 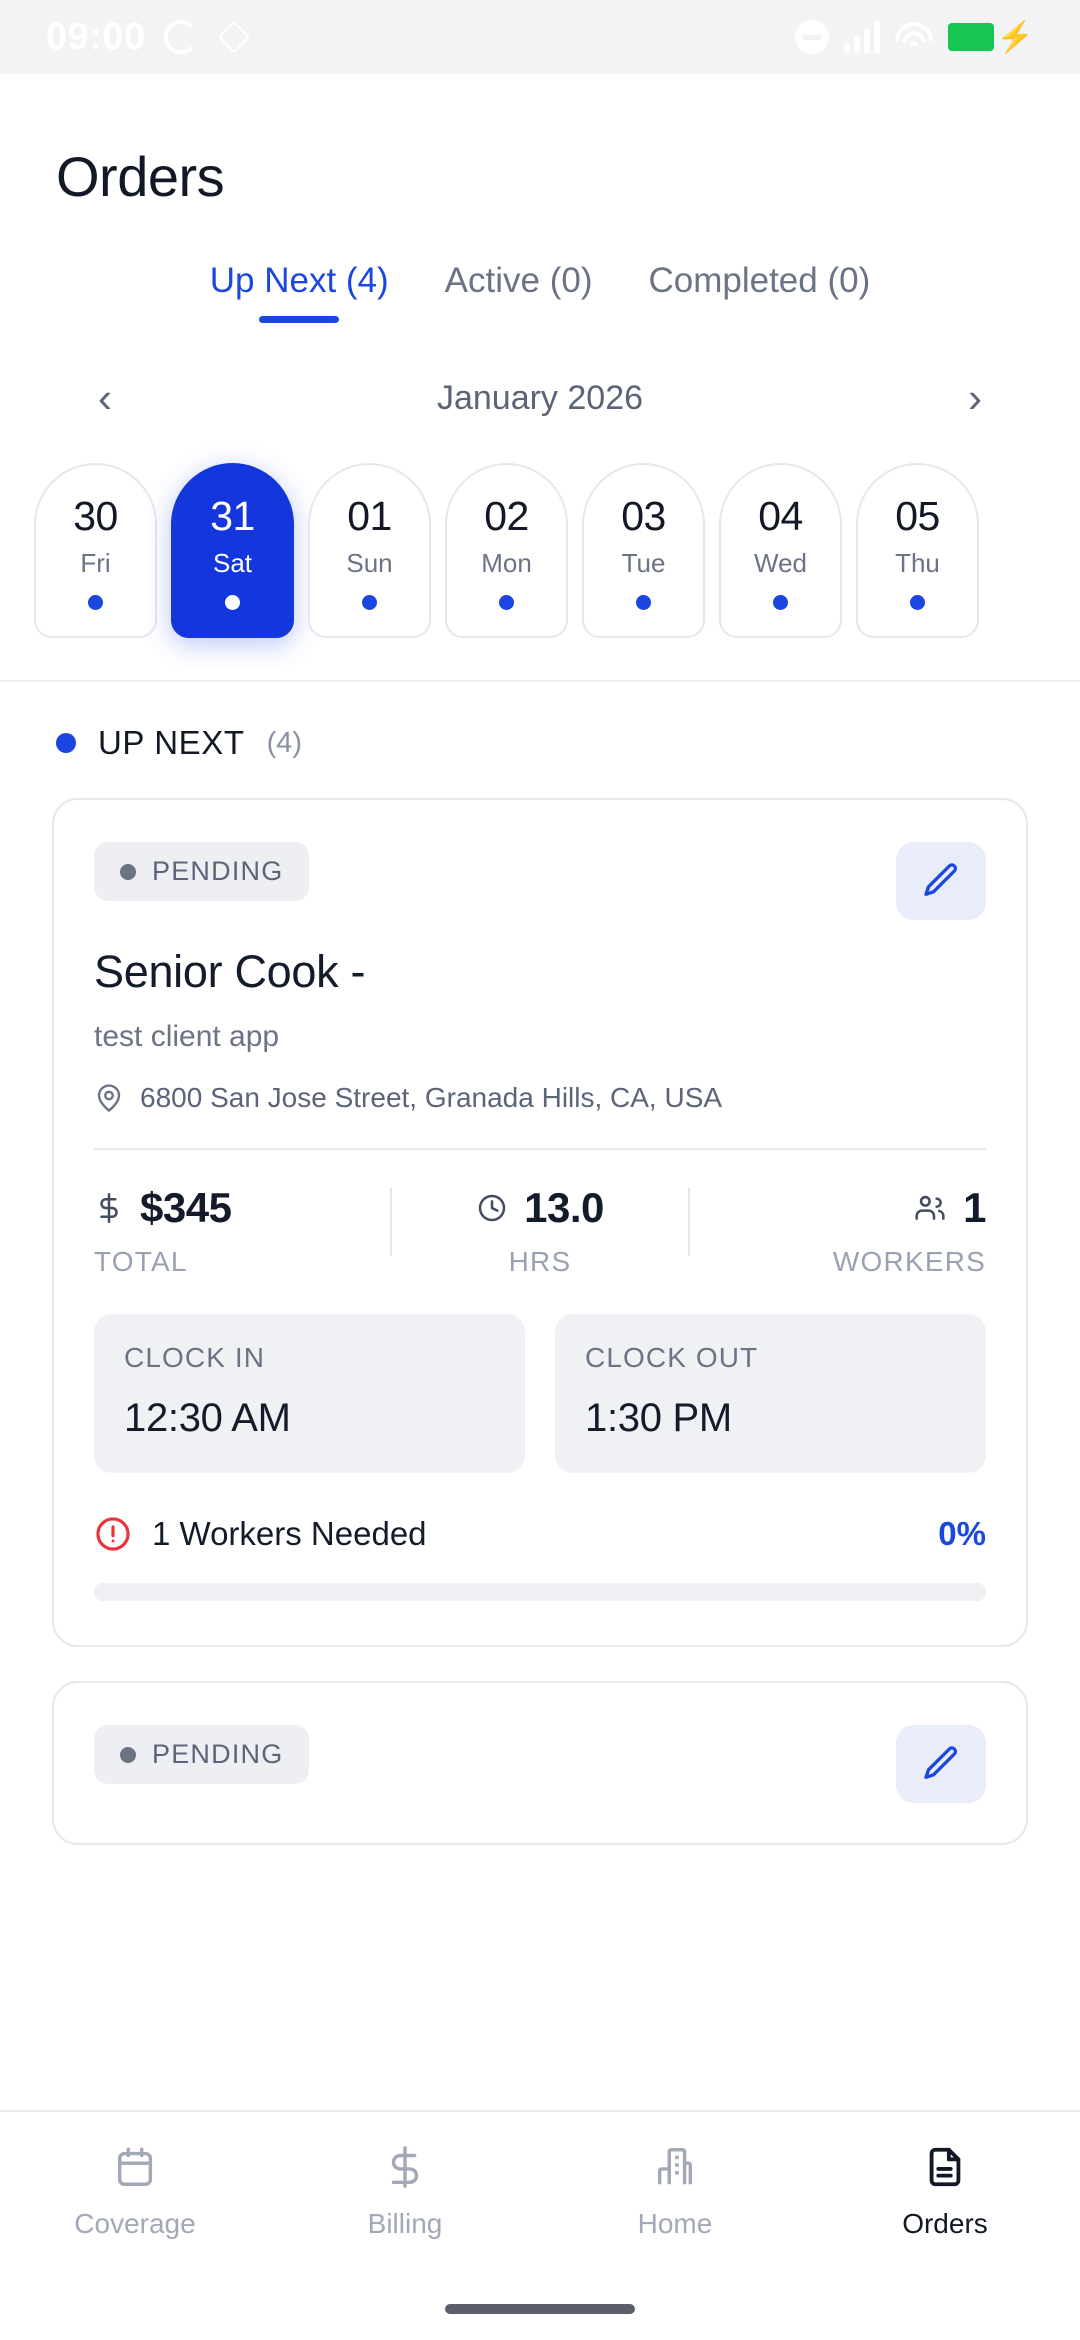 What do you see at coordinates (506, 563) in the screenshot?
I see `date-weekday: Mon` at bounding box center [506, 563].